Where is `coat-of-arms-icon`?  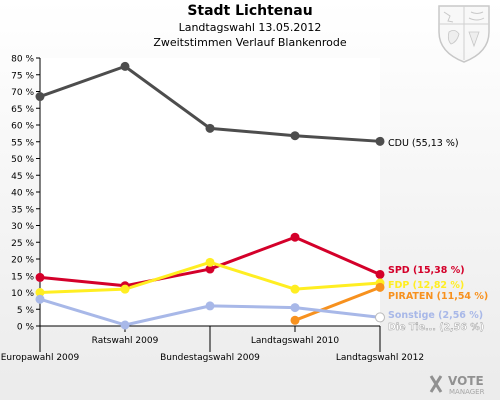
coat-of-arms-icon is located at coordinates (464, 34).